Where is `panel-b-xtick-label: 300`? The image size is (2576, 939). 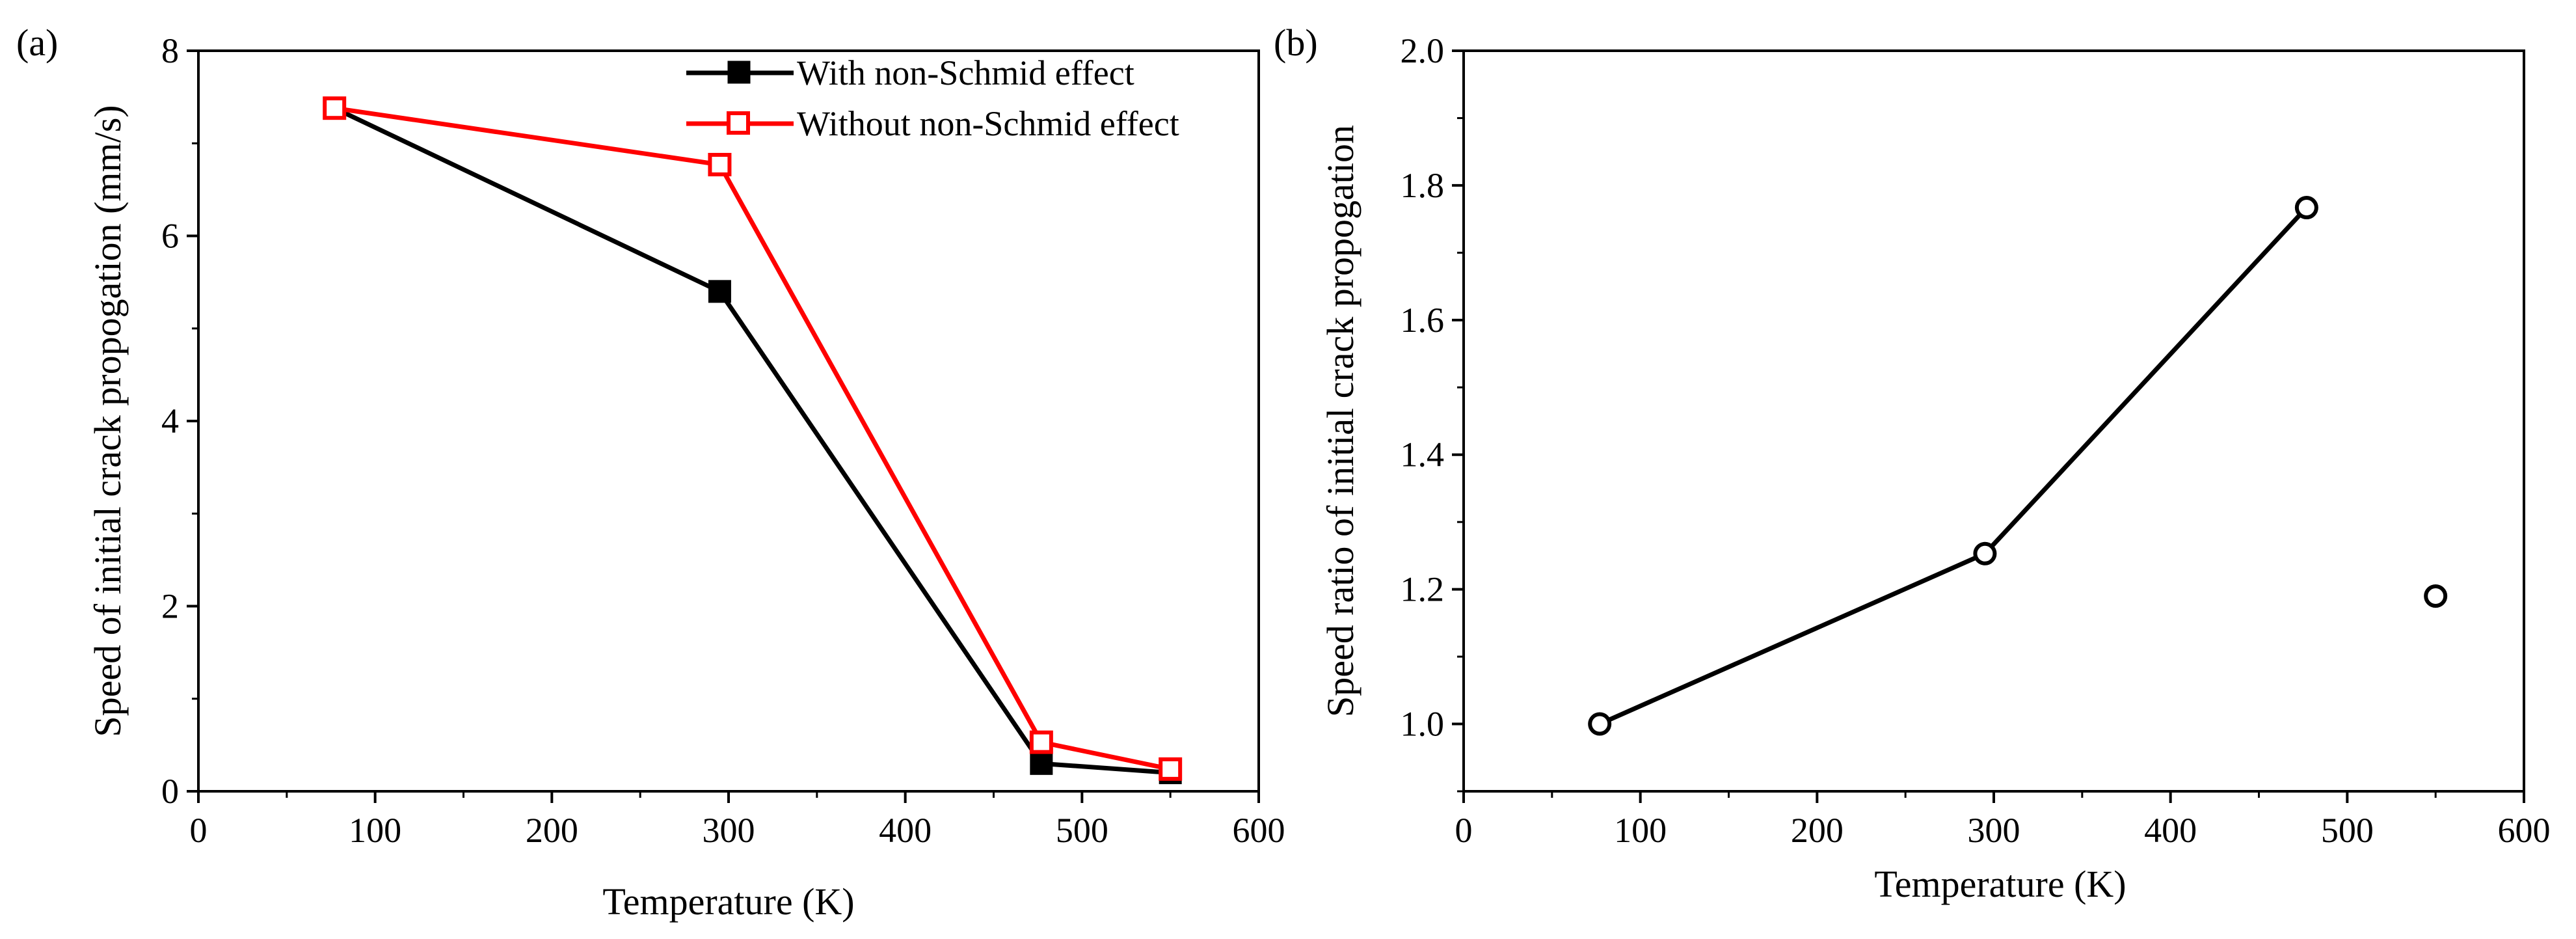 panel-b-xtick-label: 300 is located at coordinates (1994, 830).